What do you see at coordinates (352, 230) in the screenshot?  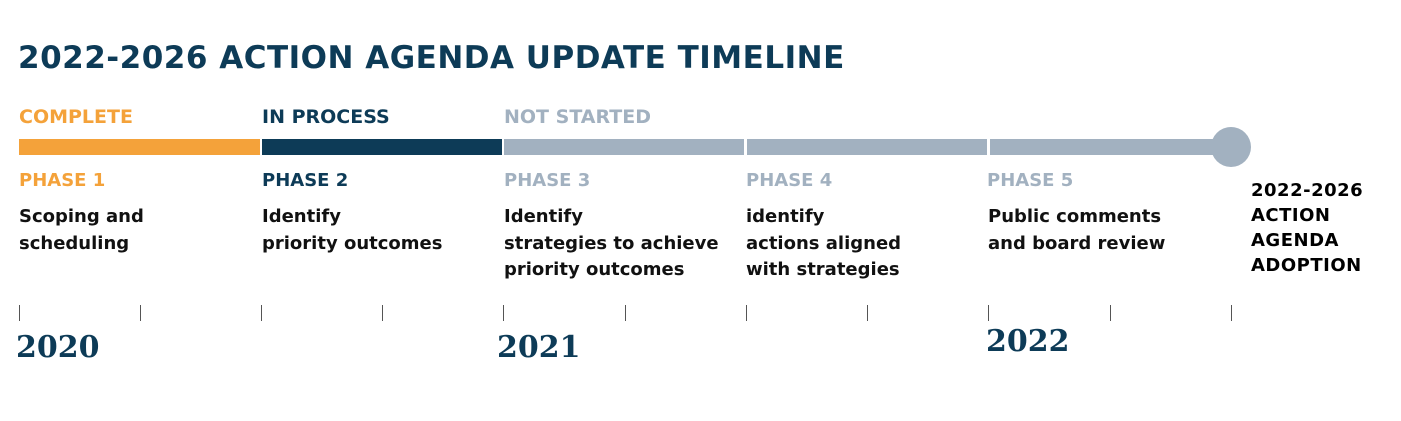 I see `phase-2-description: Identify priority outcomes` at bounding box center [352, 230].